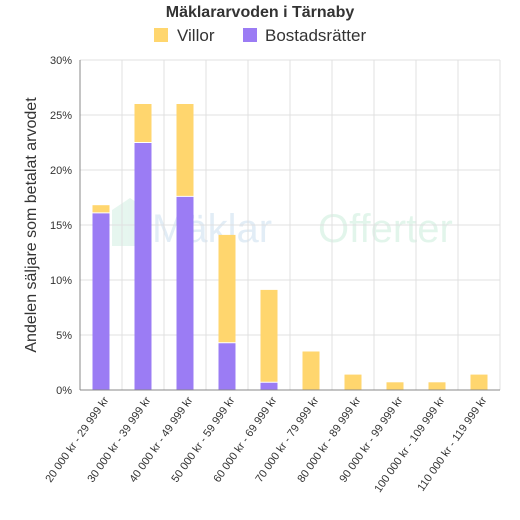  I want to click on y-tick-label: 5%, so click(64, 336).